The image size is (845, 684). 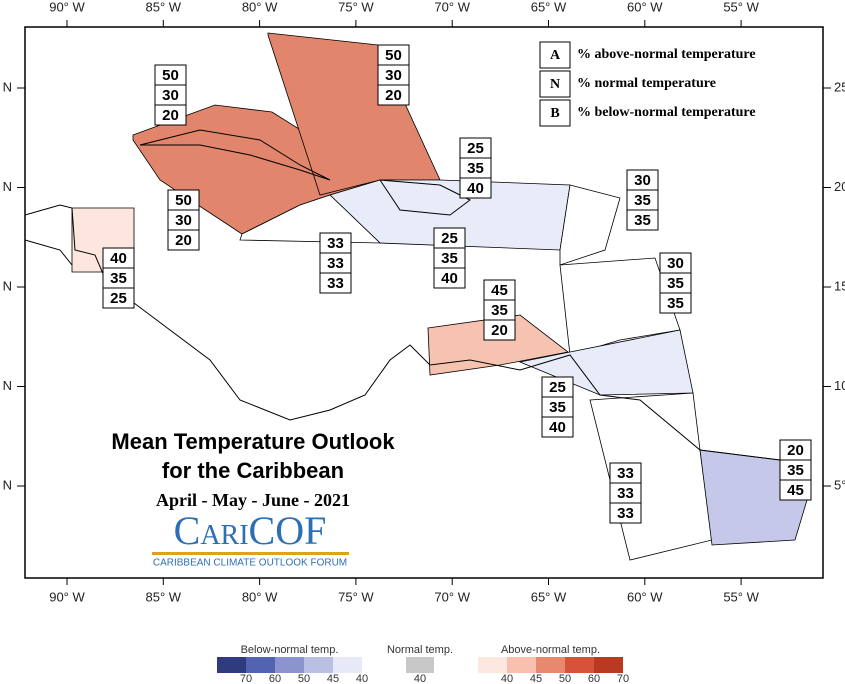 What do you see at coordinates (260, 596) in the screenshot?
I see `lon-label: 80° W` at bounding box center [260, 596].